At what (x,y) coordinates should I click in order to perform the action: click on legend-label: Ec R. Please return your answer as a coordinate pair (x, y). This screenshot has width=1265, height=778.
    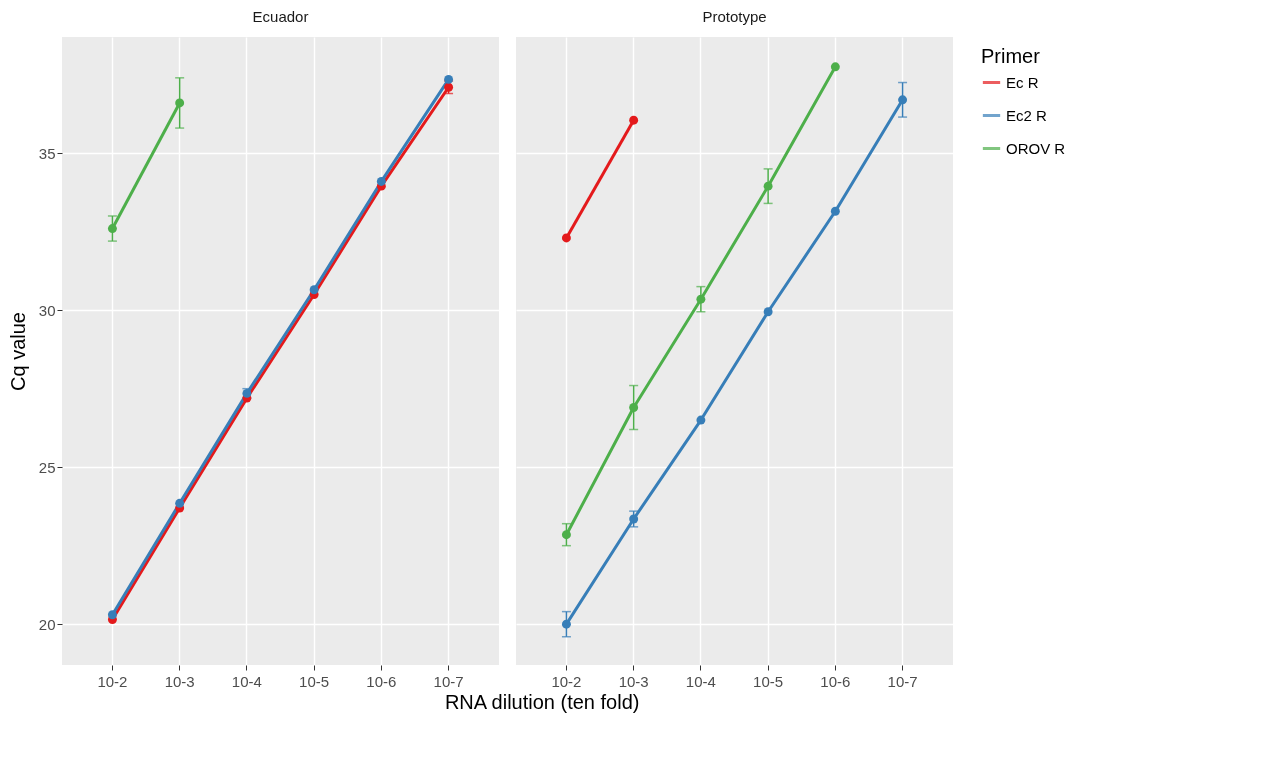
    Looking at the image, I should click on (1022, 82).